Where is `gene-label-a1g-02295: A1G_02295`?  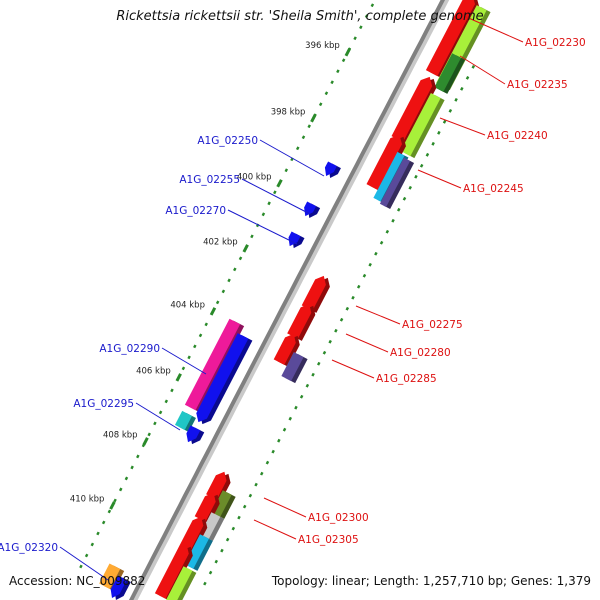
gene-label-a1g-02295: A1G_02295 is located at coordinates (127, 414).